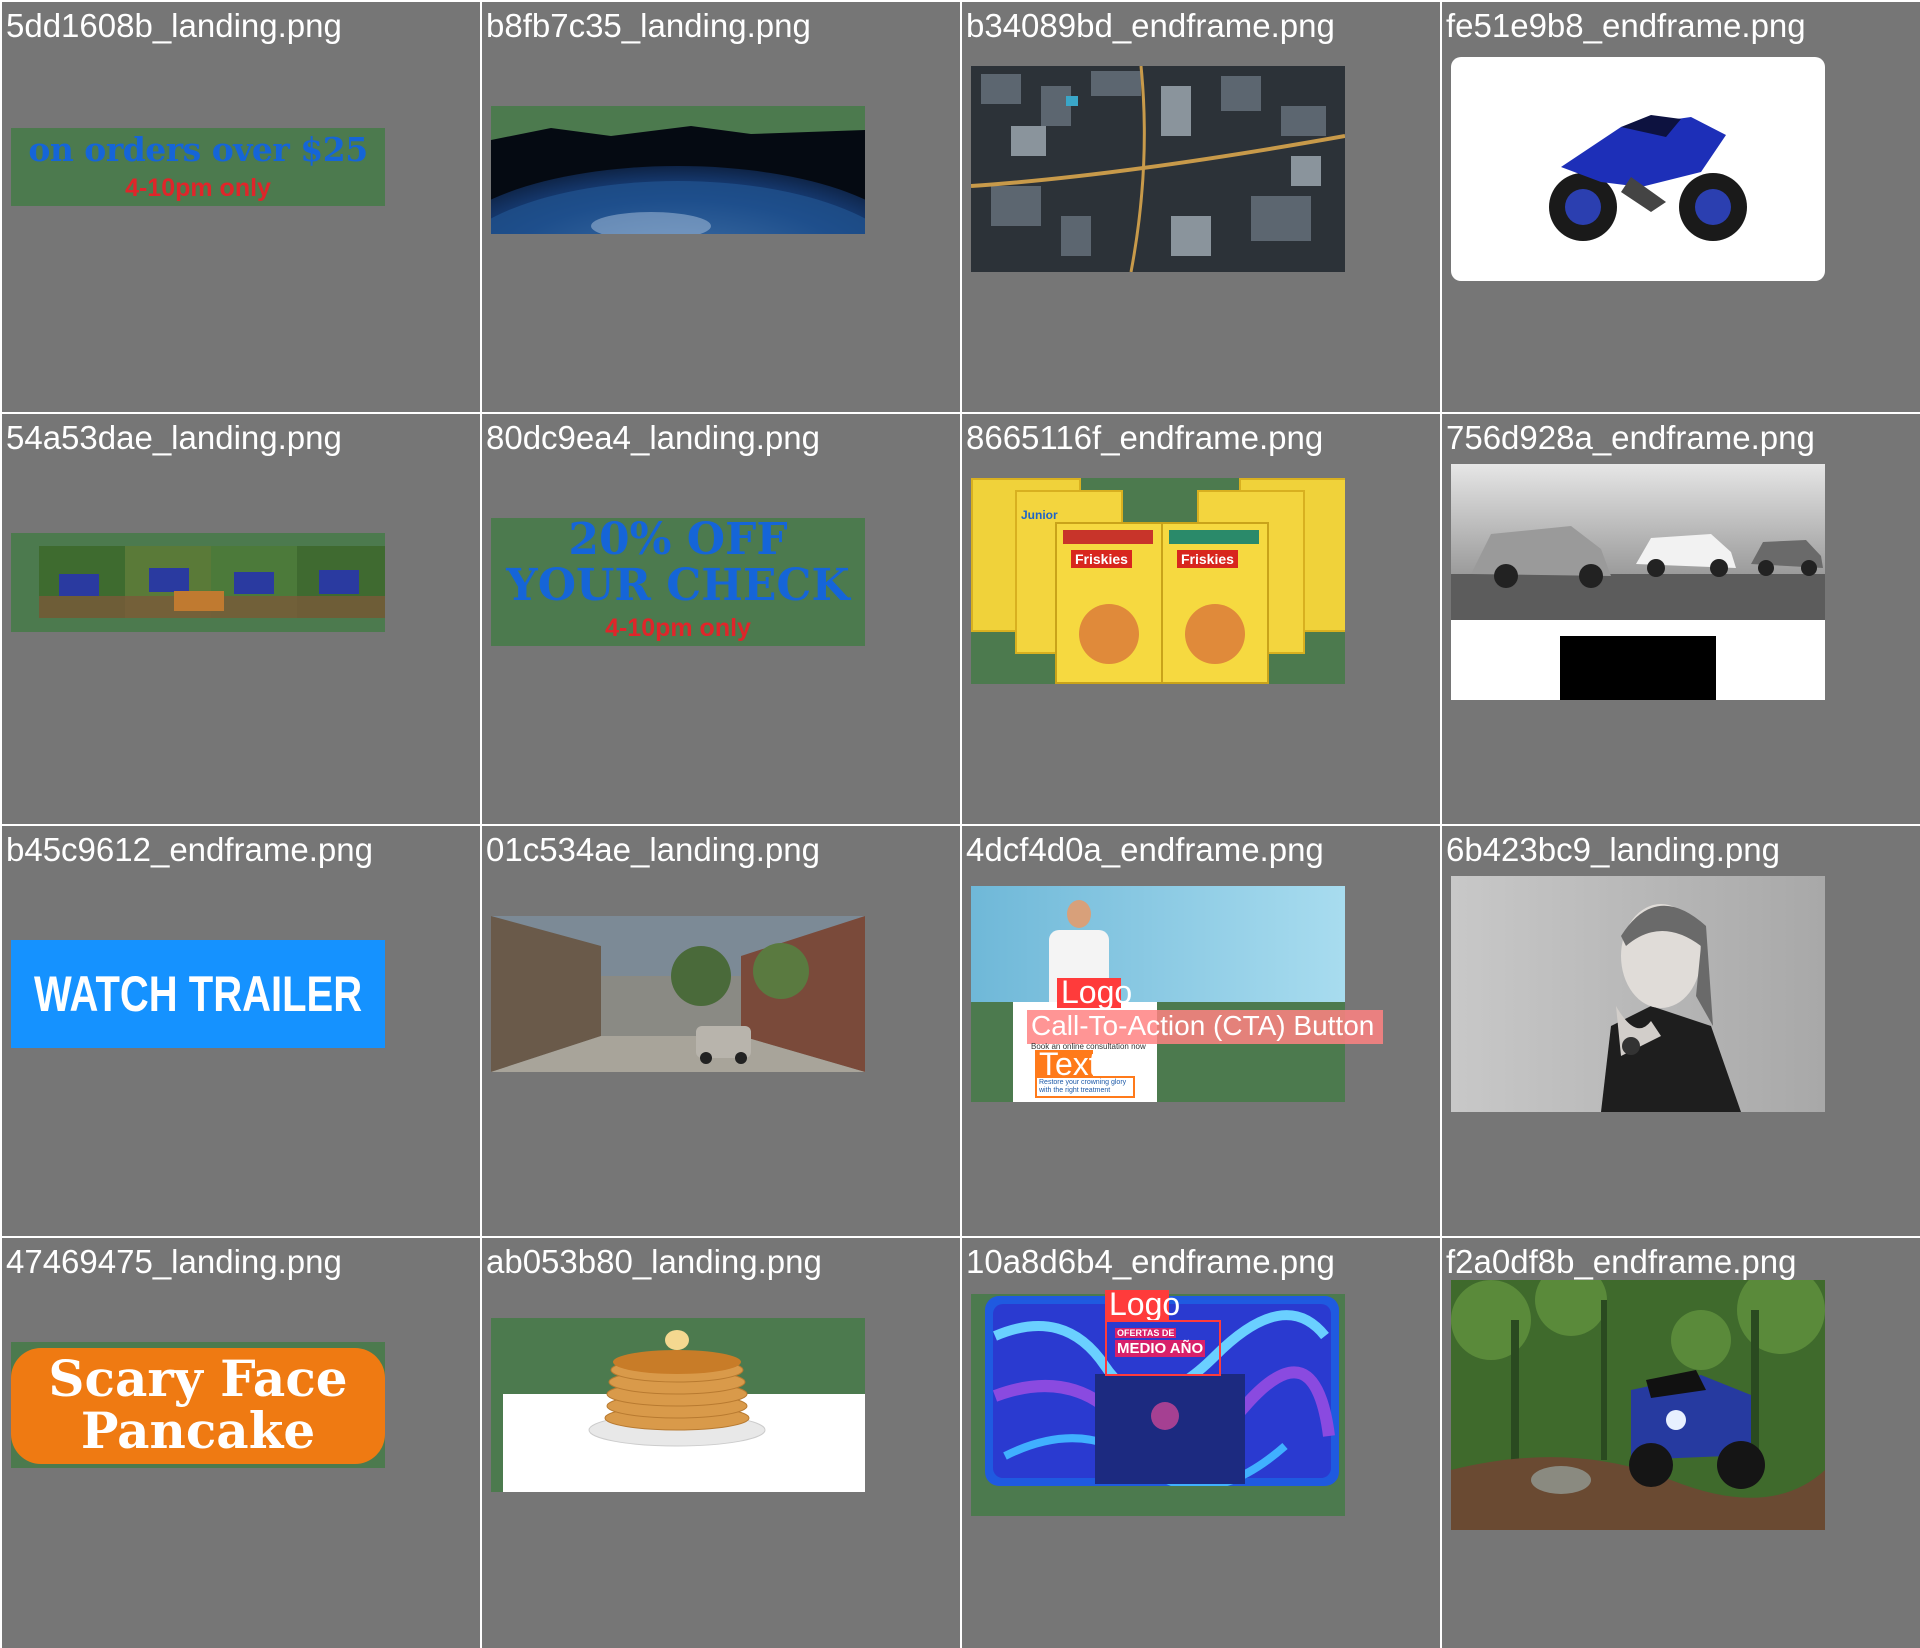 The height and width of the screenshot is (1648, 1920). I want to click on promo-headline: 20% OFF, so click(678, 541).